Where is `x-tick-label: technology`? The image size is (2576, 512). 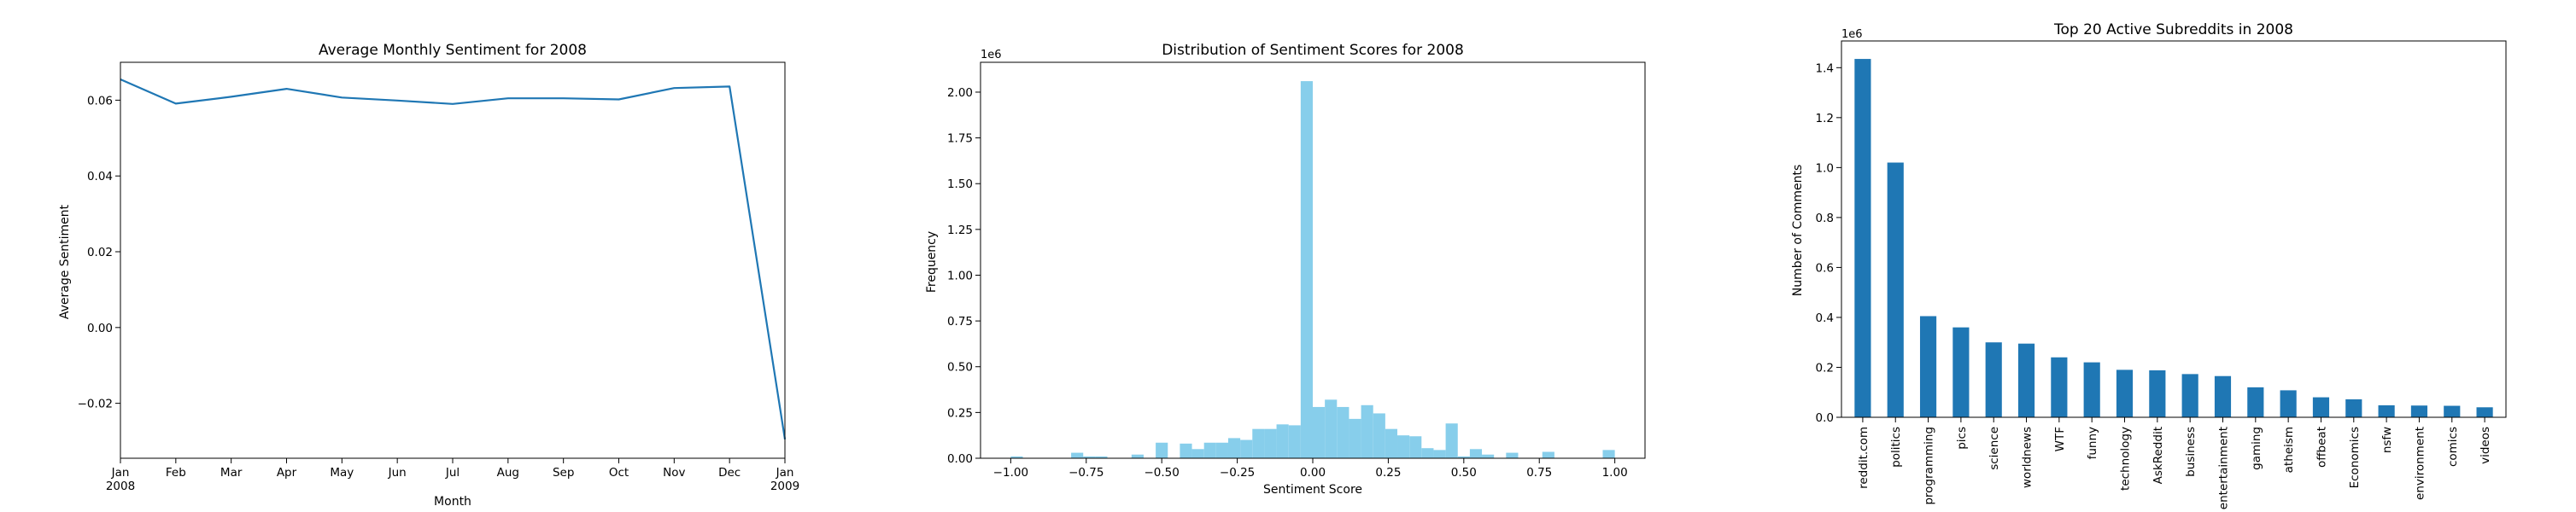
x-tick-label: technology is located at coordinates (2126, 459).